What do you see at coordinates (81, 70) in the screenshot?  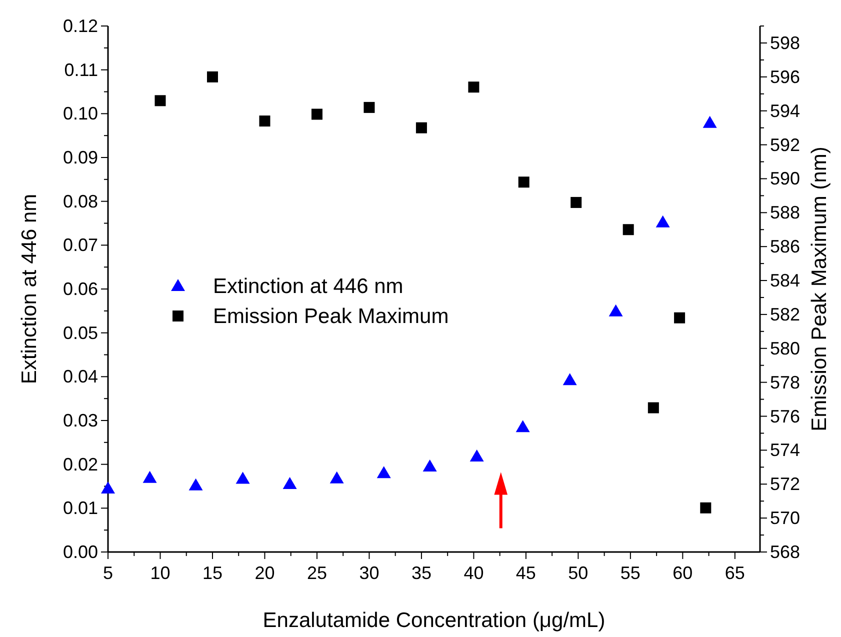 I see `y-tick-label: 0.11` at bounding box center [81, 70].